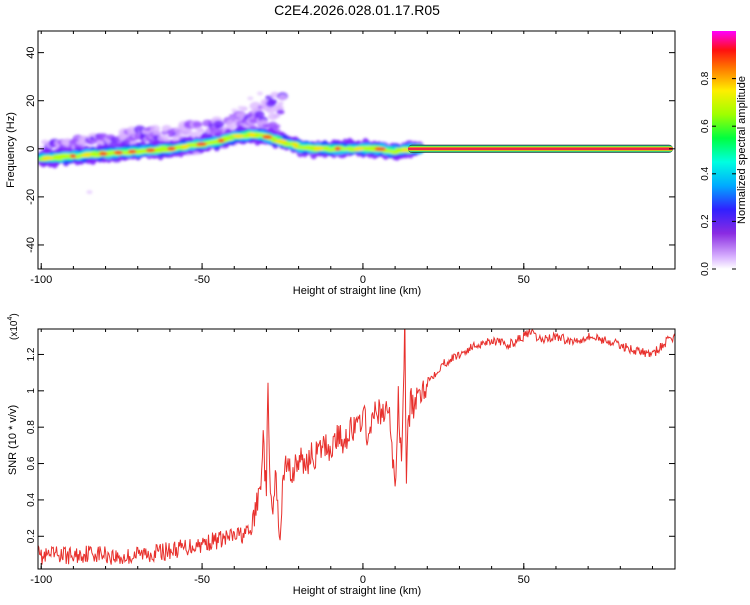  Describe the element at coordinates (524, 580) in the screenshot. I see `snr-xtick-label: 50` at that location.